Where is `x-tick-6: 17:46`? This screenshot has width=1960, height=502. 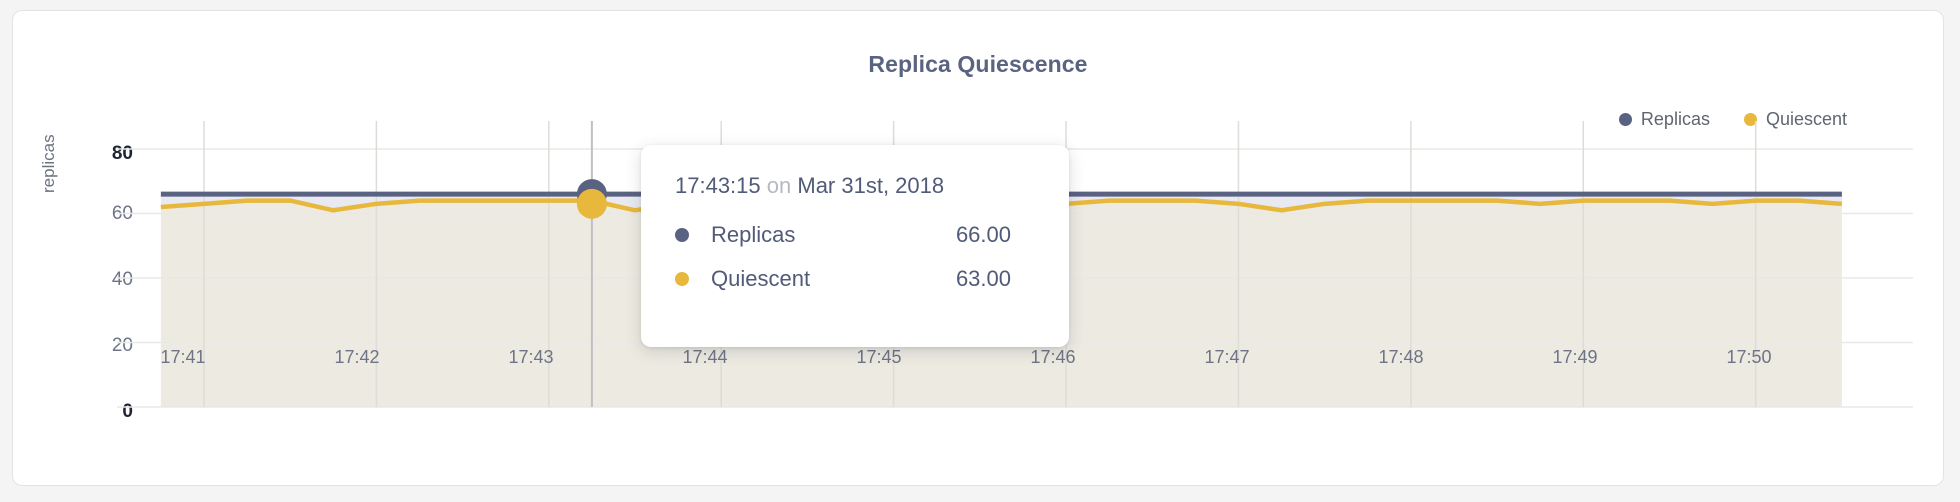
x-tick-6: 17:46 is located at coordinates (1053, 357).